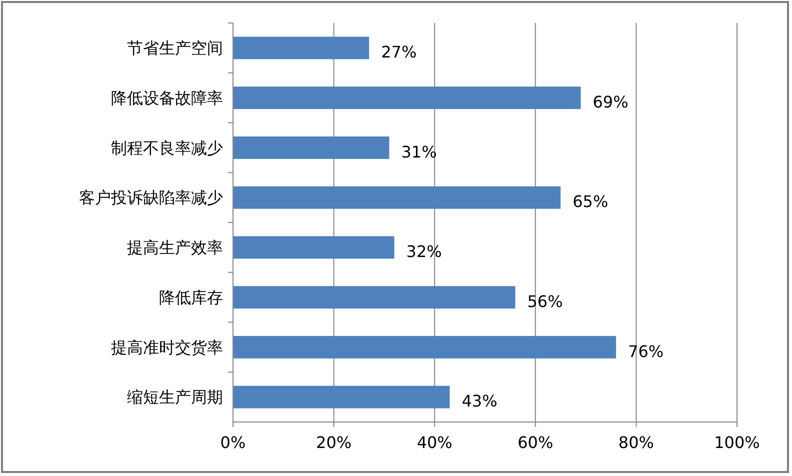 The height and width of the screenshot is (476, 792). I want to click on y-tick-label: 客户投诉缺陷率减少, so click(151, 198).